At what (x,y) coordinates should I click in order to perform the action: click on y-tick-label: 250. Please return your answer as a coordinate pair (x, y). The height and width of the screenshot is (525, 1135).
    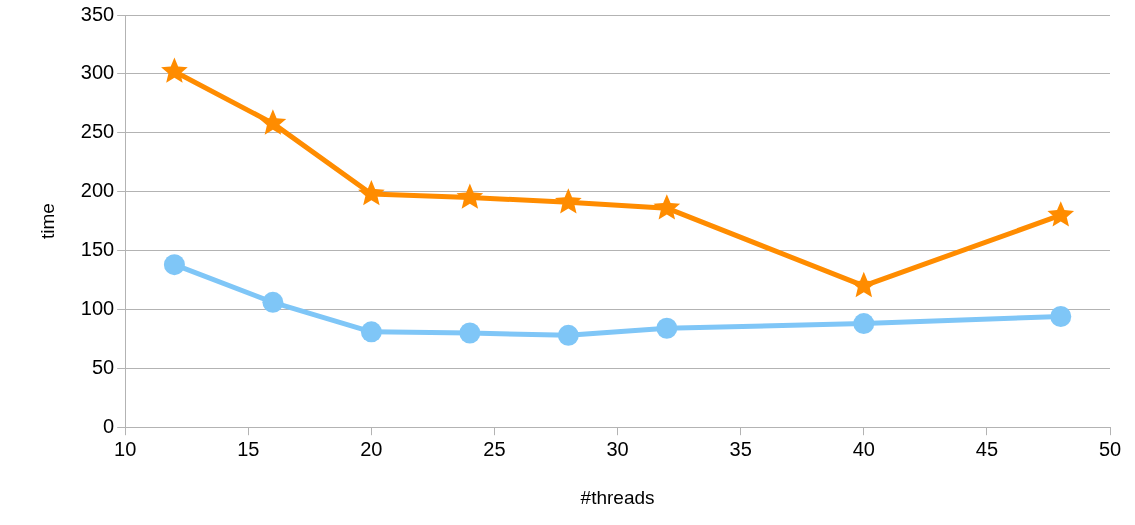
    Looking at the image, I should click on (97, 131).